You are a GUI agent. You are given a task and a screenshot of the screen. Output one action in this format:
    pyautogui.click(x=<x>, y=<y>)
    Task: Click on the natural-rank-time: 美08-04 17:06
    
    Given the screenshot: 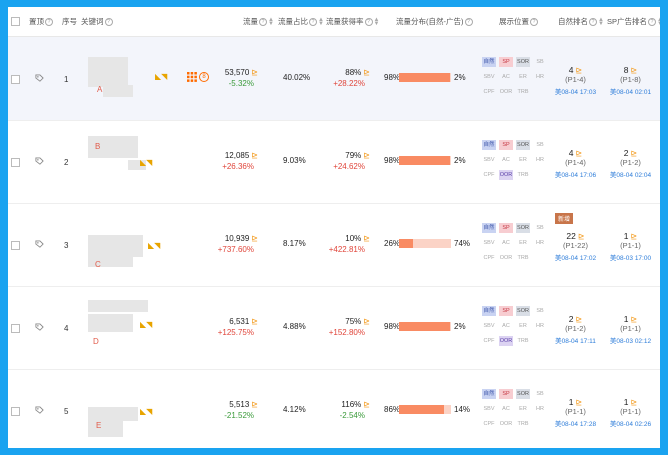 What is the action you would take?
    pyautogui.click(x=575, y=175)
    